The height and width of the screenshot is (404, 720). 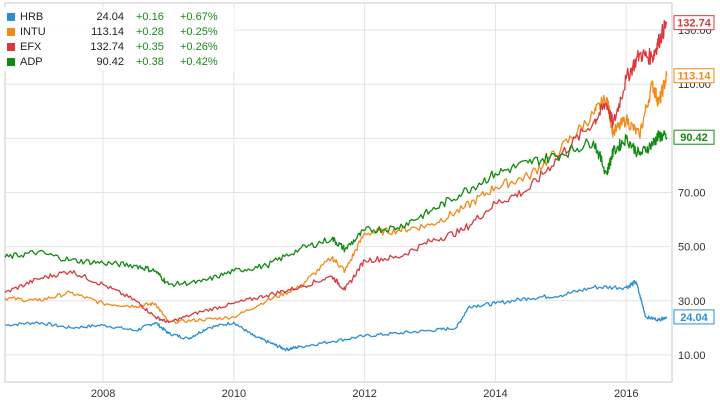 I want to click on legend-percent: +0.42%, so click(x=199, y=61).